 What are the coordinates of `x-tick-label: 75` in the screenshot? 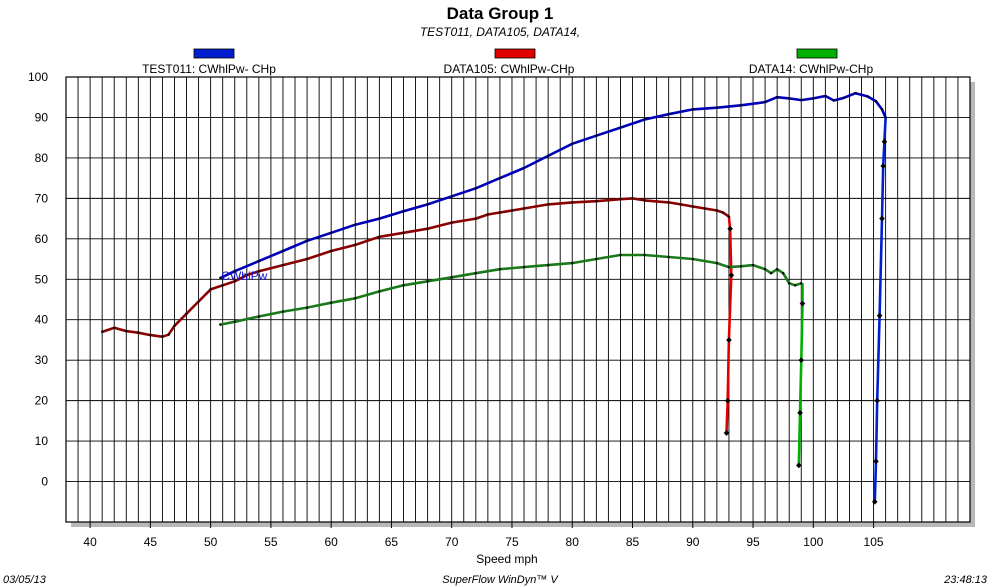 It's located at (512, 542).